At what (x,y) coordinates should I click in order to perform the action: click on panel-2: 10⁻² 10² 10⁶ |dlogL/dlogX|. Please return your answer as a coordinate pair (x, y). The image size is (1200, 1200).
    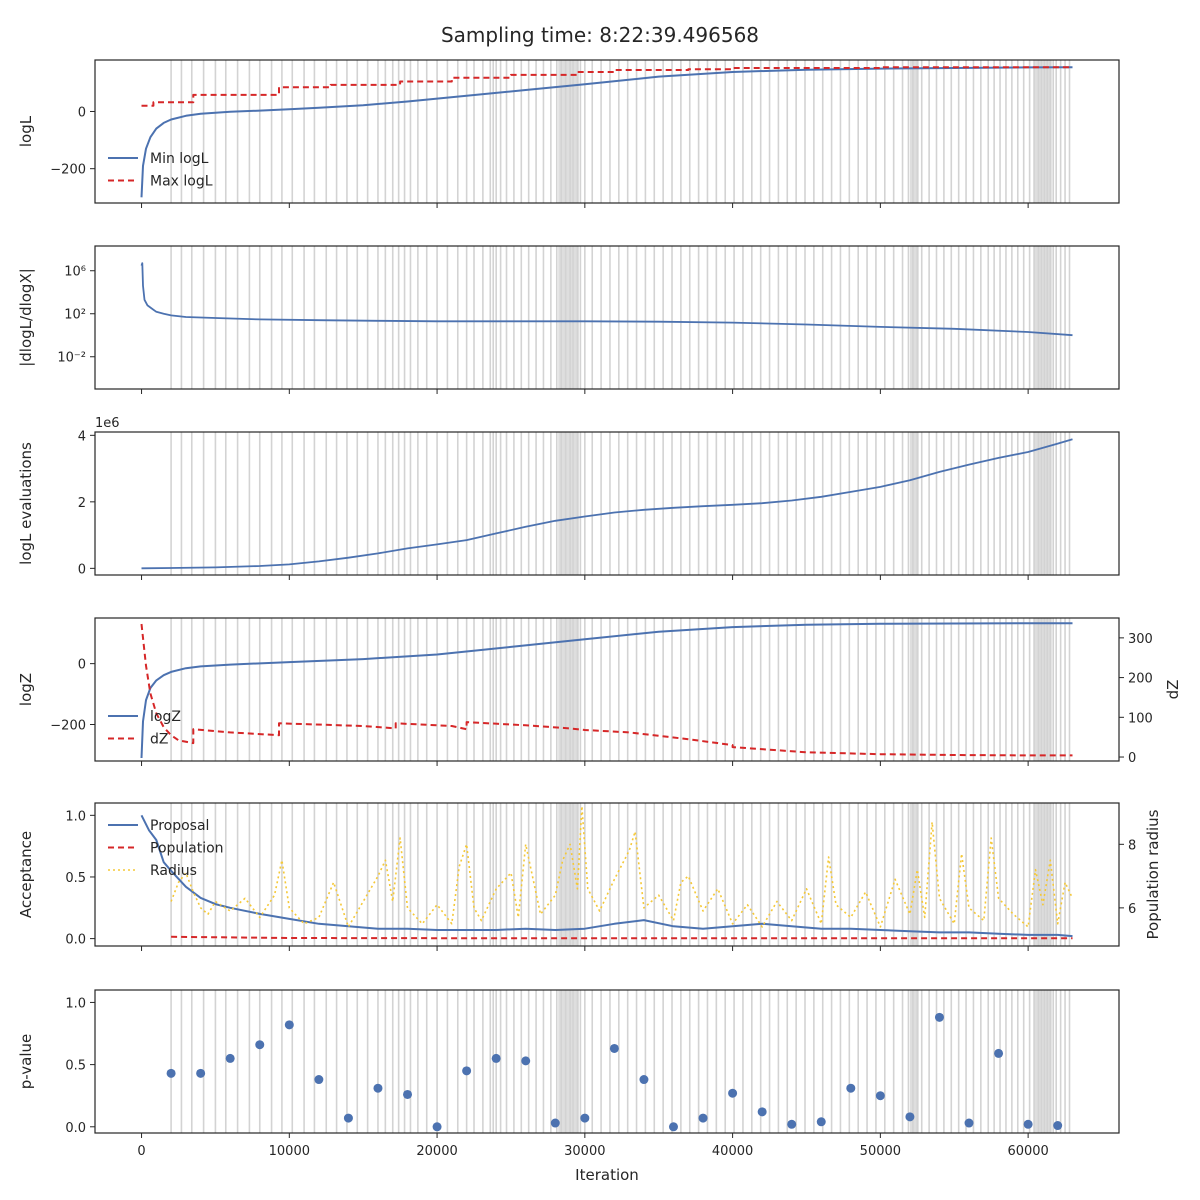
    Looking at the image, I should click on (568, 319).